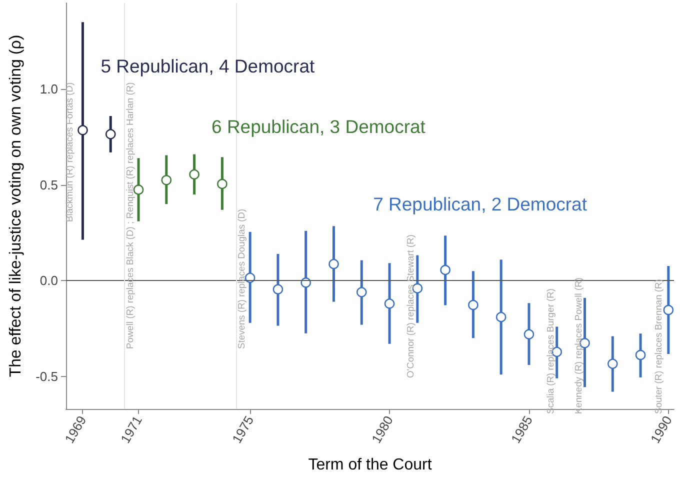  What do you see at coordinates (49, 280) in the screenshot?
I see `y-tick-label: 0.0` at bounding box center [49, 280].